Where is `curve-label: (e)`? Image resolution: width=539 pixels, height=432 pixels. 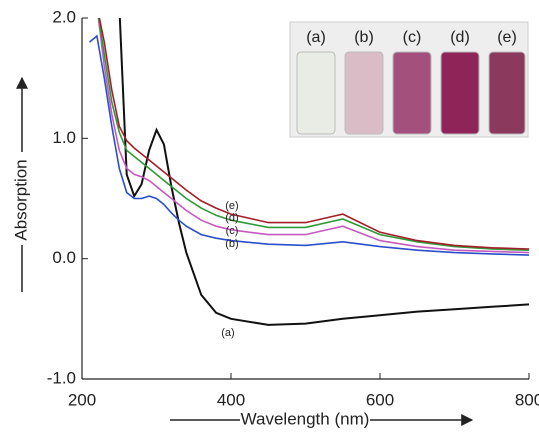 curve-label: (e) is located at coordinates (231, 206).